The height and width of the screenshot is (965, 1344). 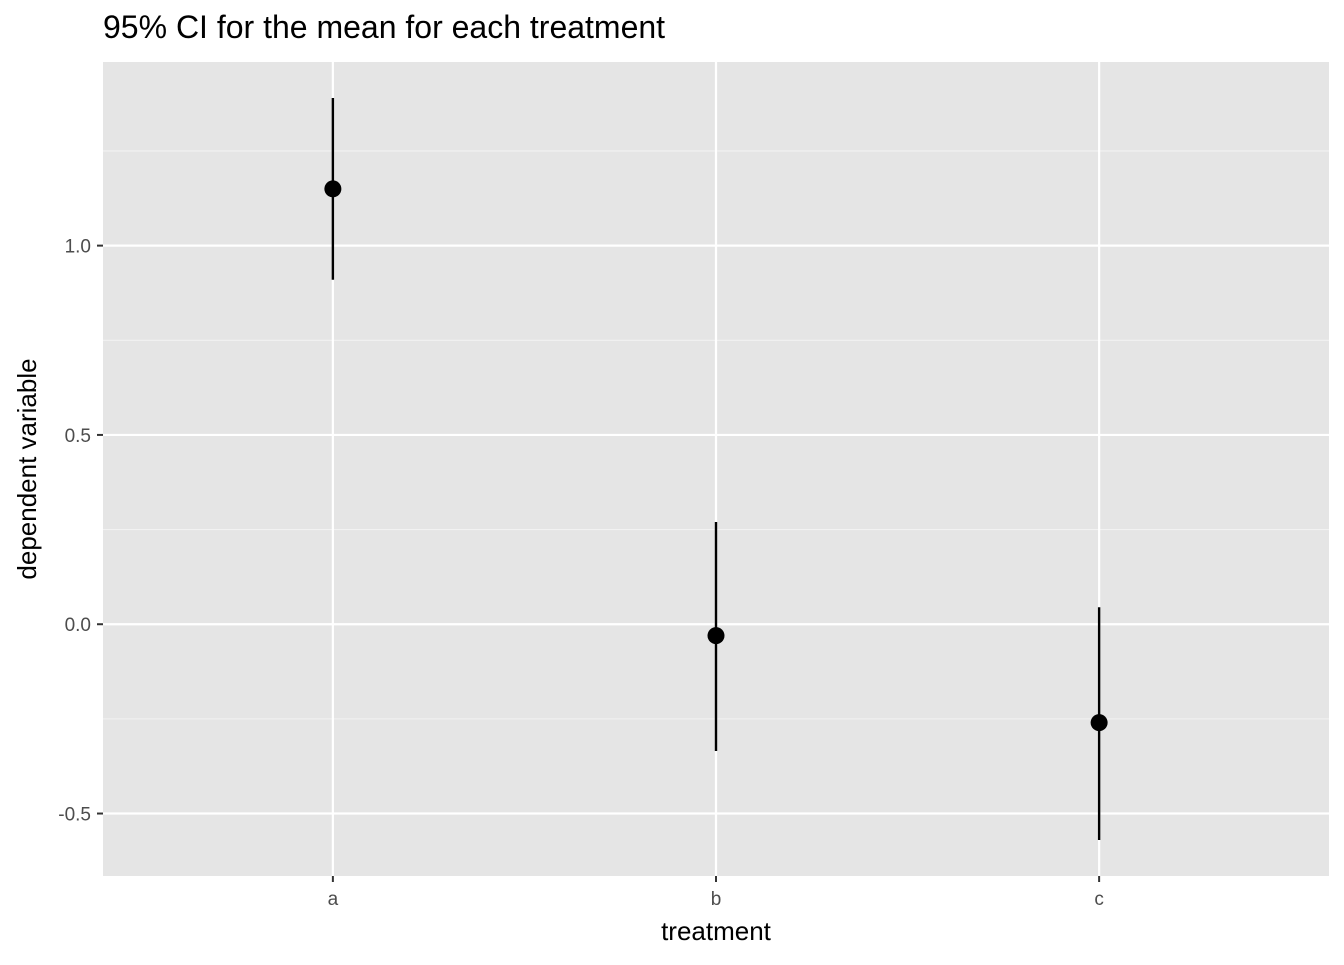 I want to click on x-tick-label: a, so click(x=333, y=899).